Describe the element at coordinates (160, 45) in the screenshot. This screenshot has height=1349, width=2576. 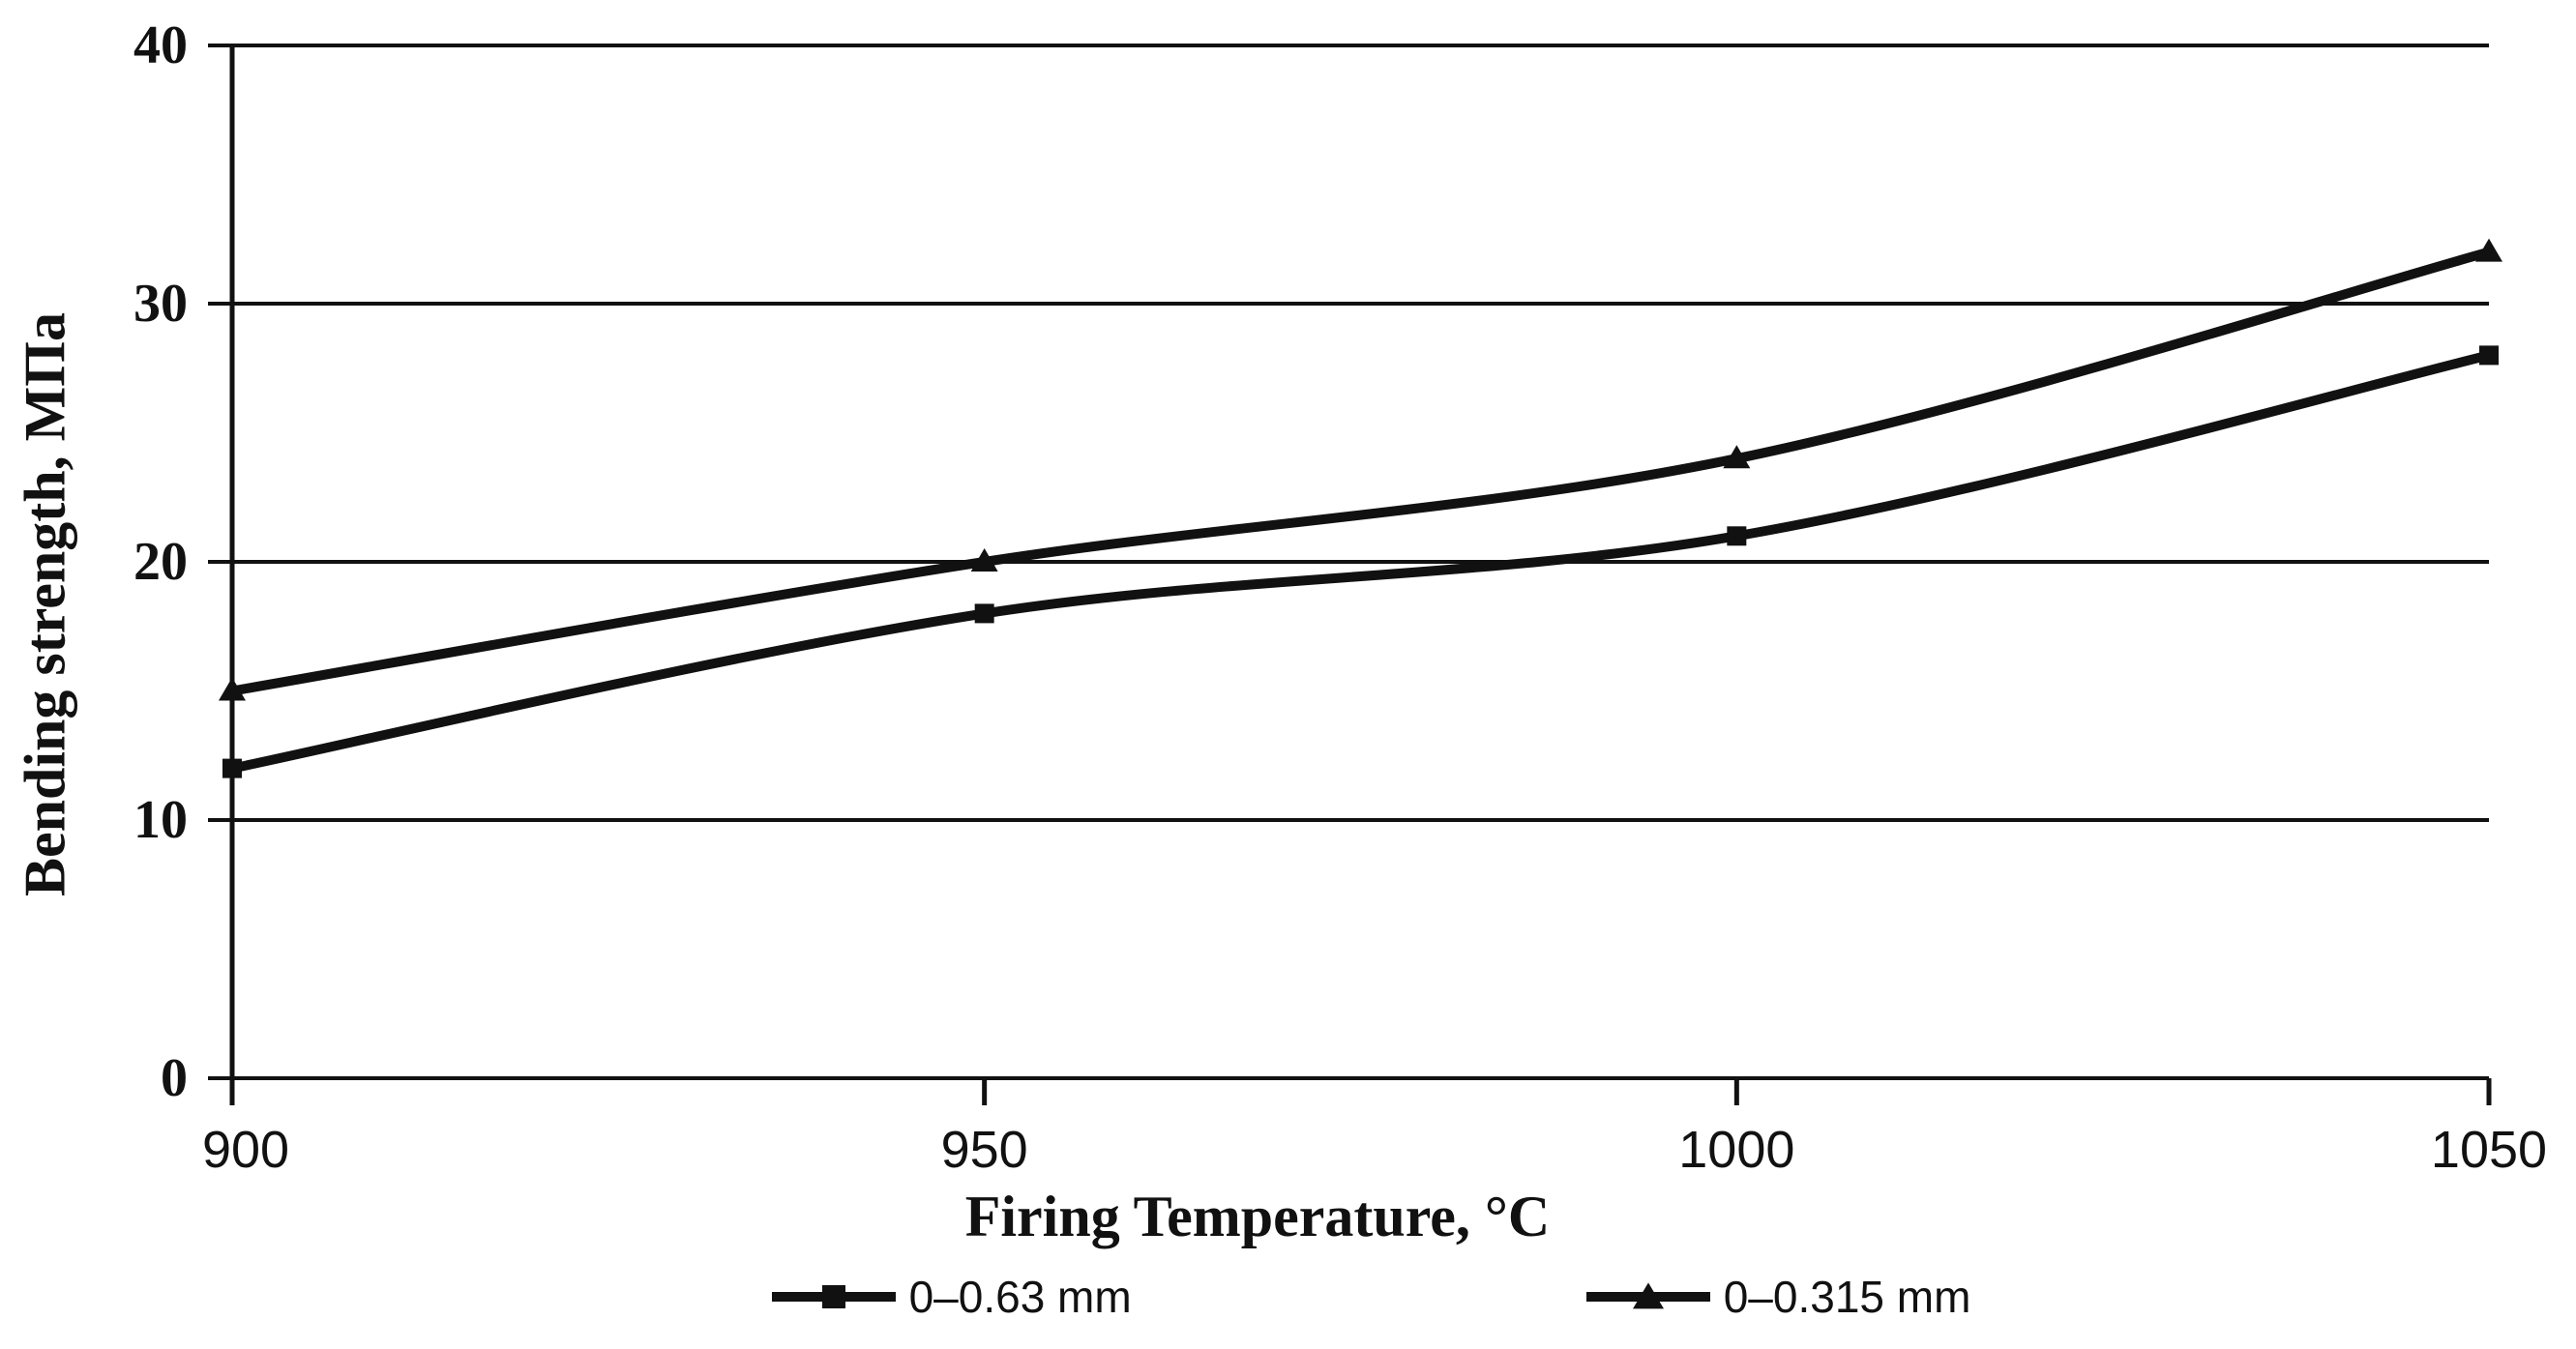
I see `y-tick-label-40: 40` at that location.